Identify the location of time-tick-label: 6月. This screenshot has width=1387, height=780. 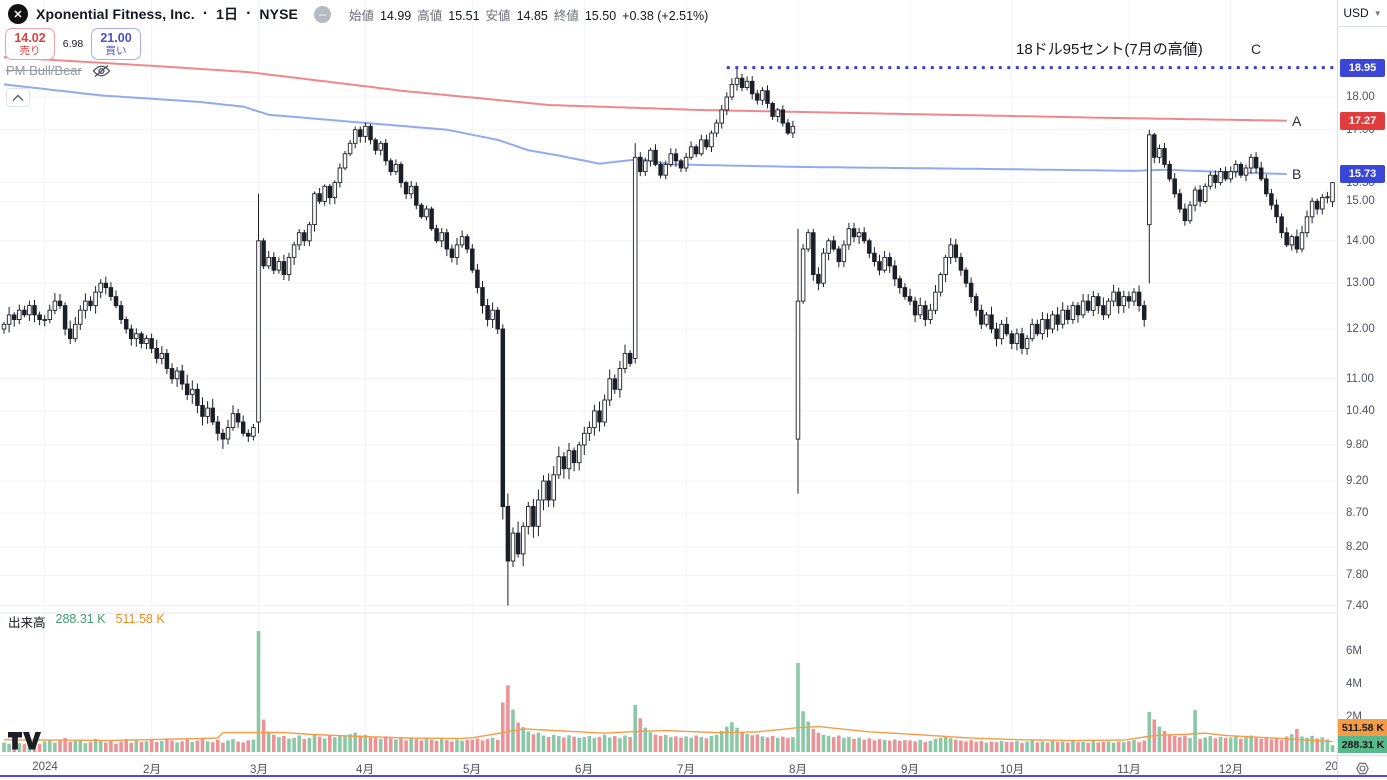
(584, 770).